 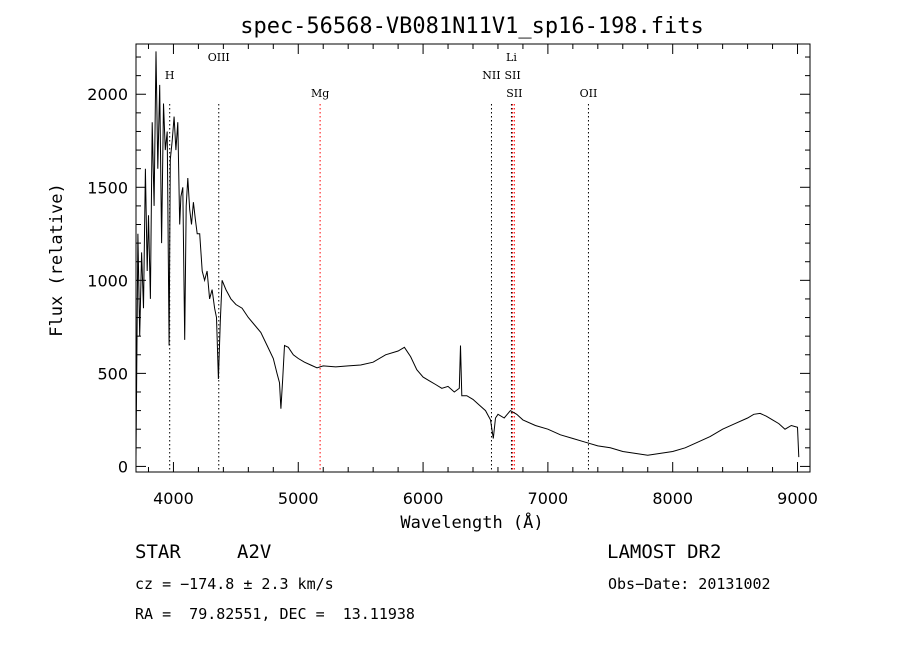 What do you see at coordinates (511, 57) in the screenshot?
I see `spectral-line-label: Li` at bounding box center [511, 57].